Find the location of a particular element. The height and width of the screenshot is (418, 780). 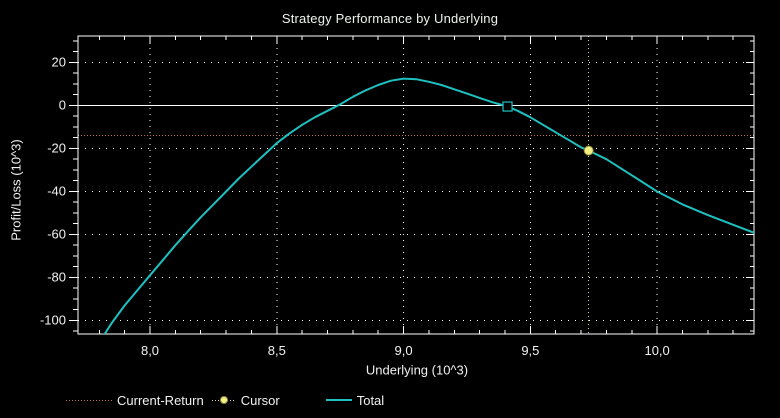

y-tick-label: -80 is located at coordinates (56, 276).